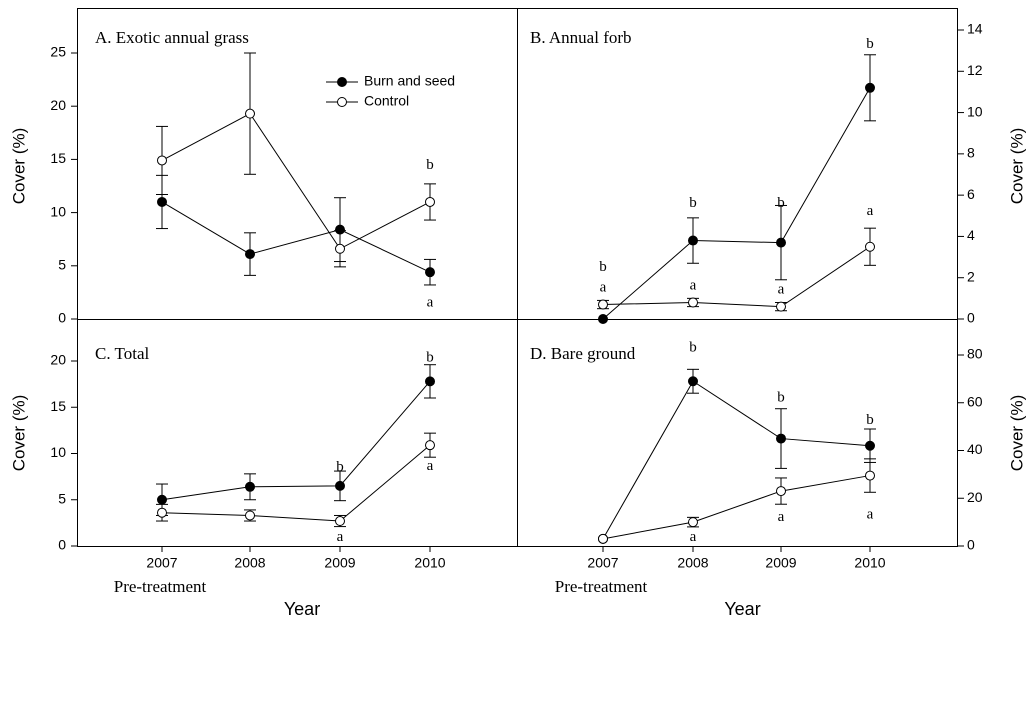 This screenshot has height=704, width=1031. I want to click on panel-c-series-burn-and-seed-line, so click(296, 441).